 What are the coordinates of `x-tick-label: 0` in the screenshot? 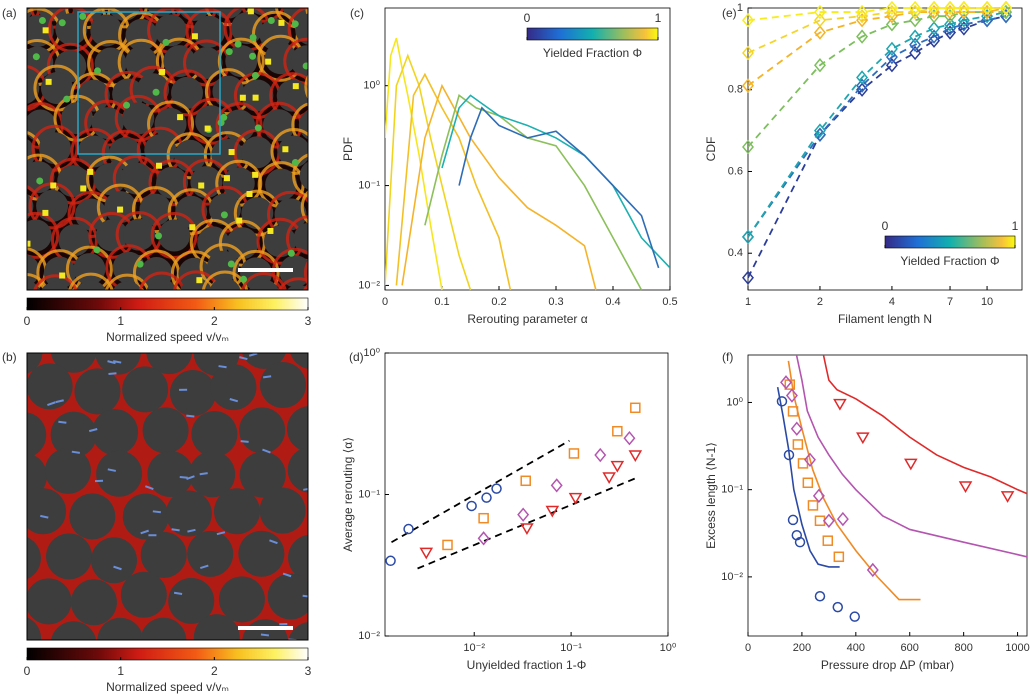 It's located at (385, 302).